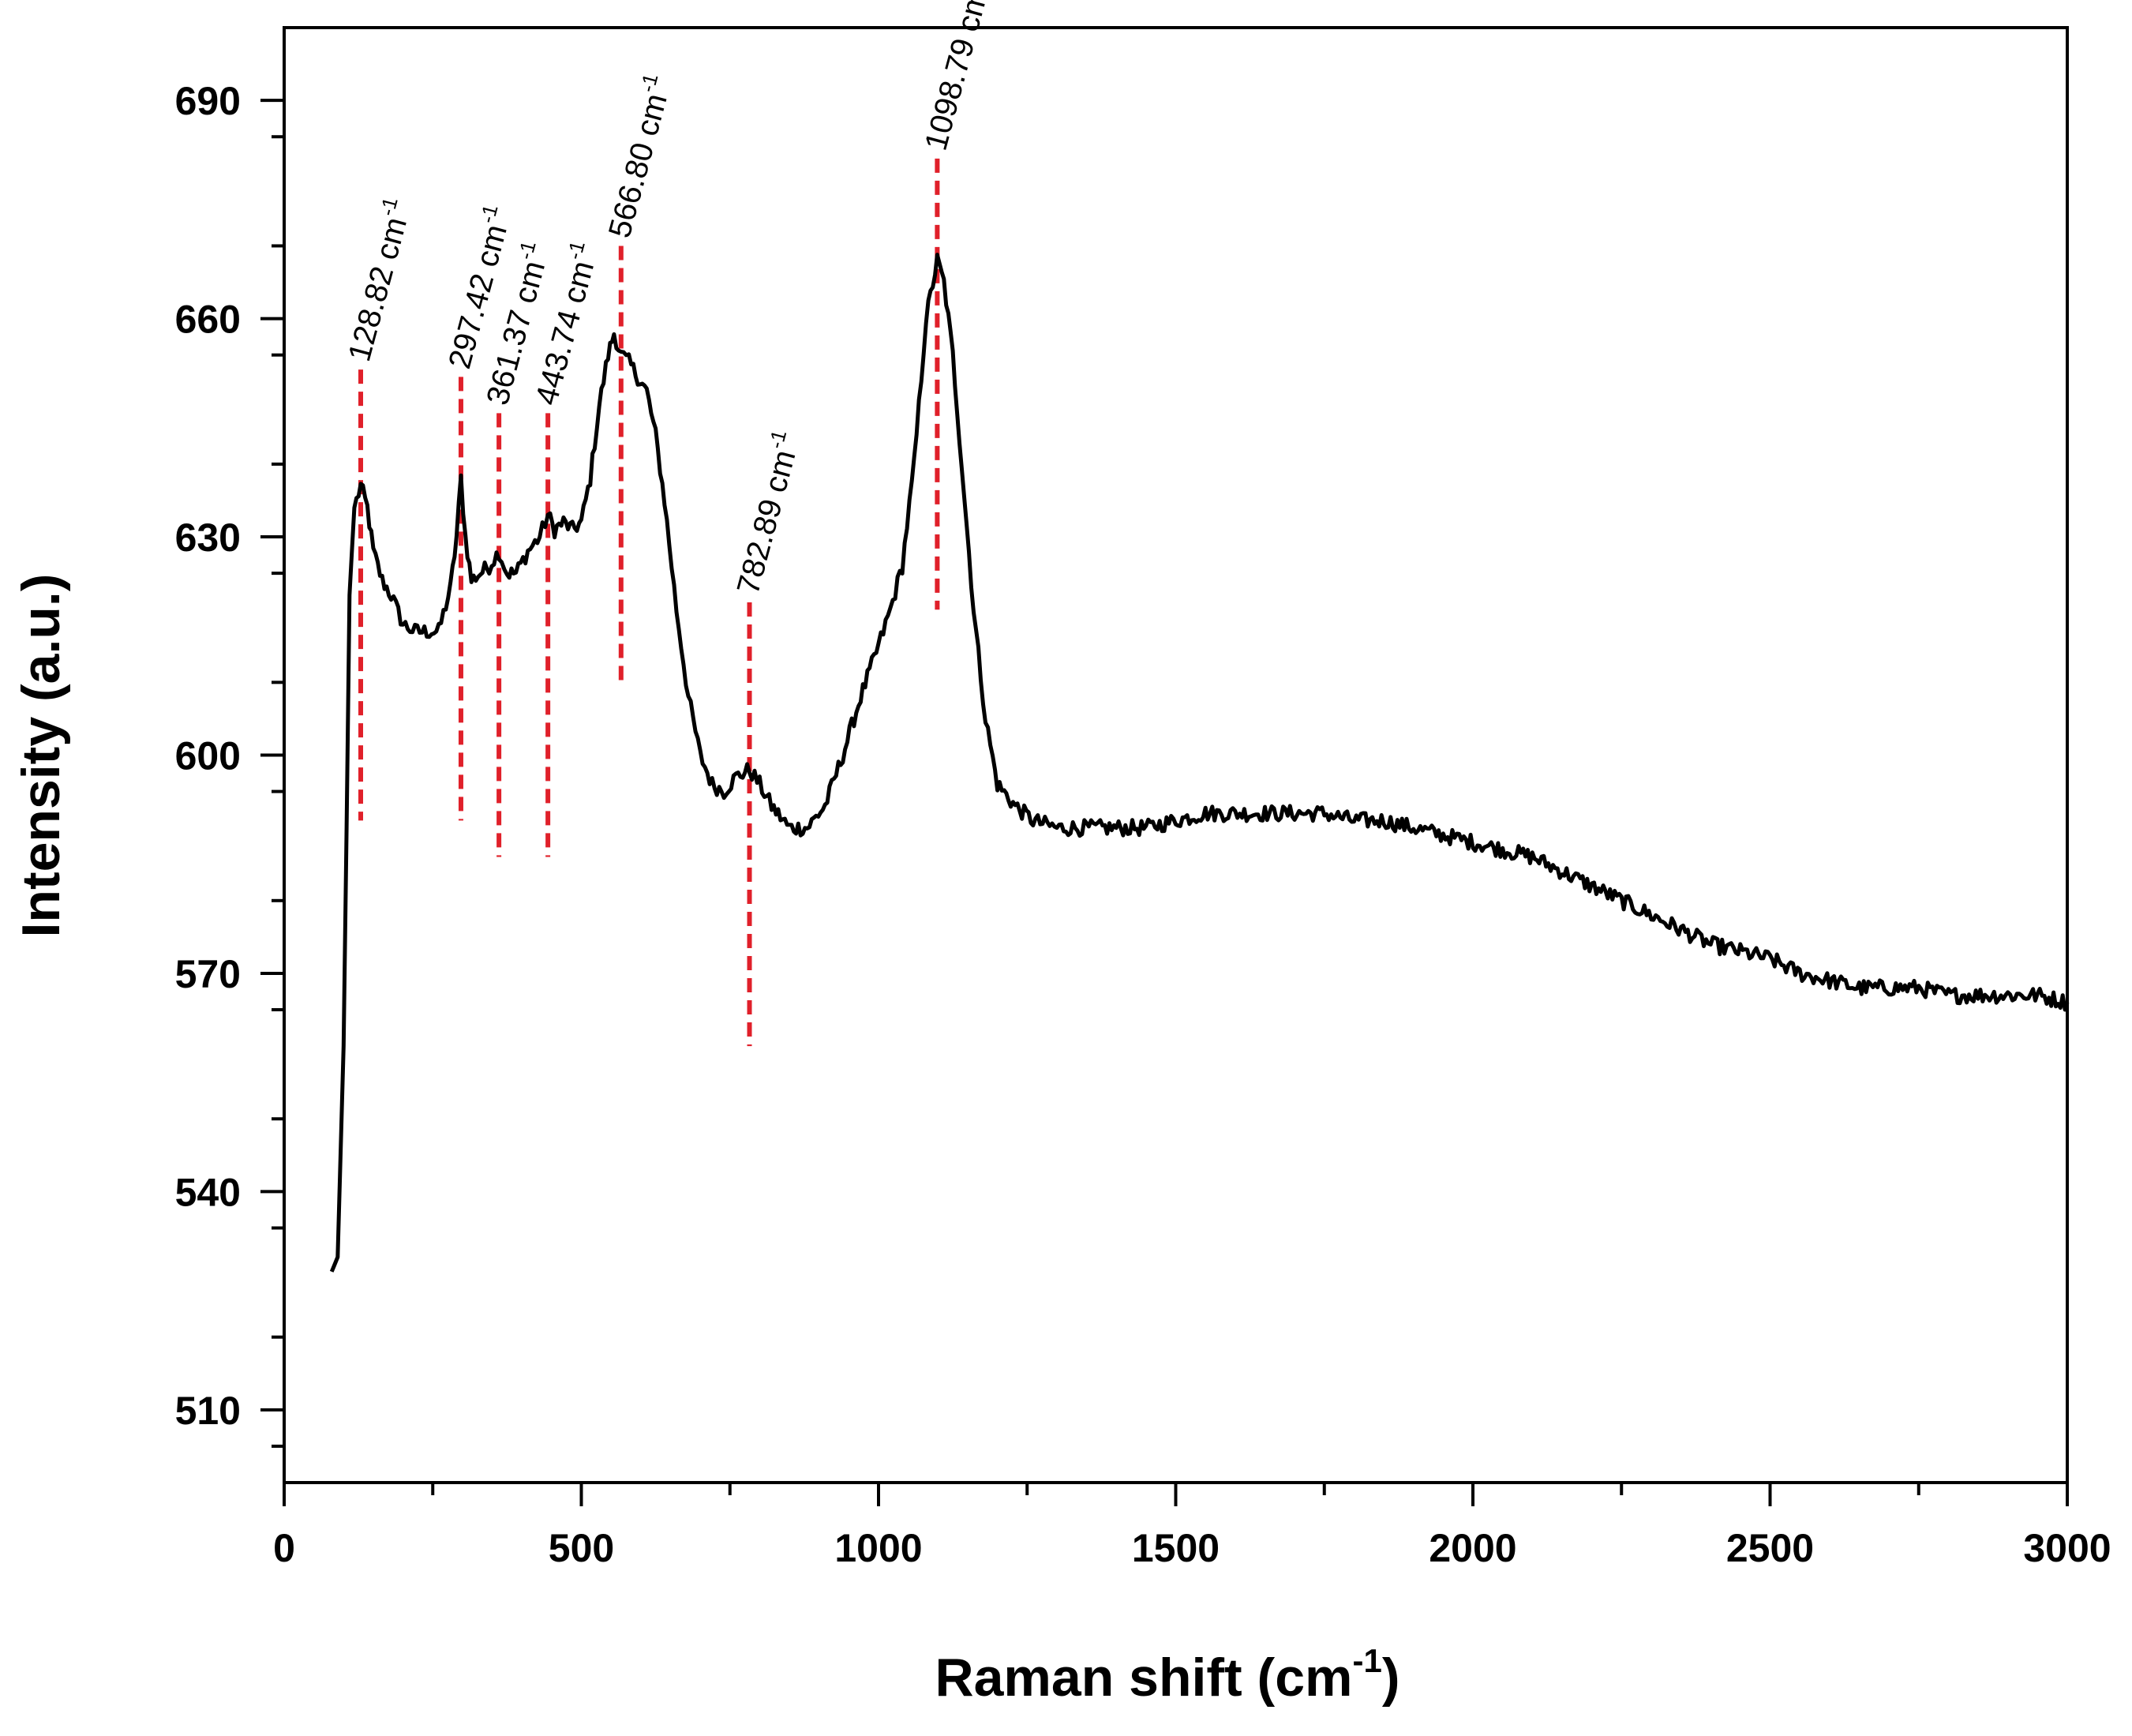 This screenshot has height=1736, width=2132. I want to click on x-tick-label: 1500, so click(1176, 1548).